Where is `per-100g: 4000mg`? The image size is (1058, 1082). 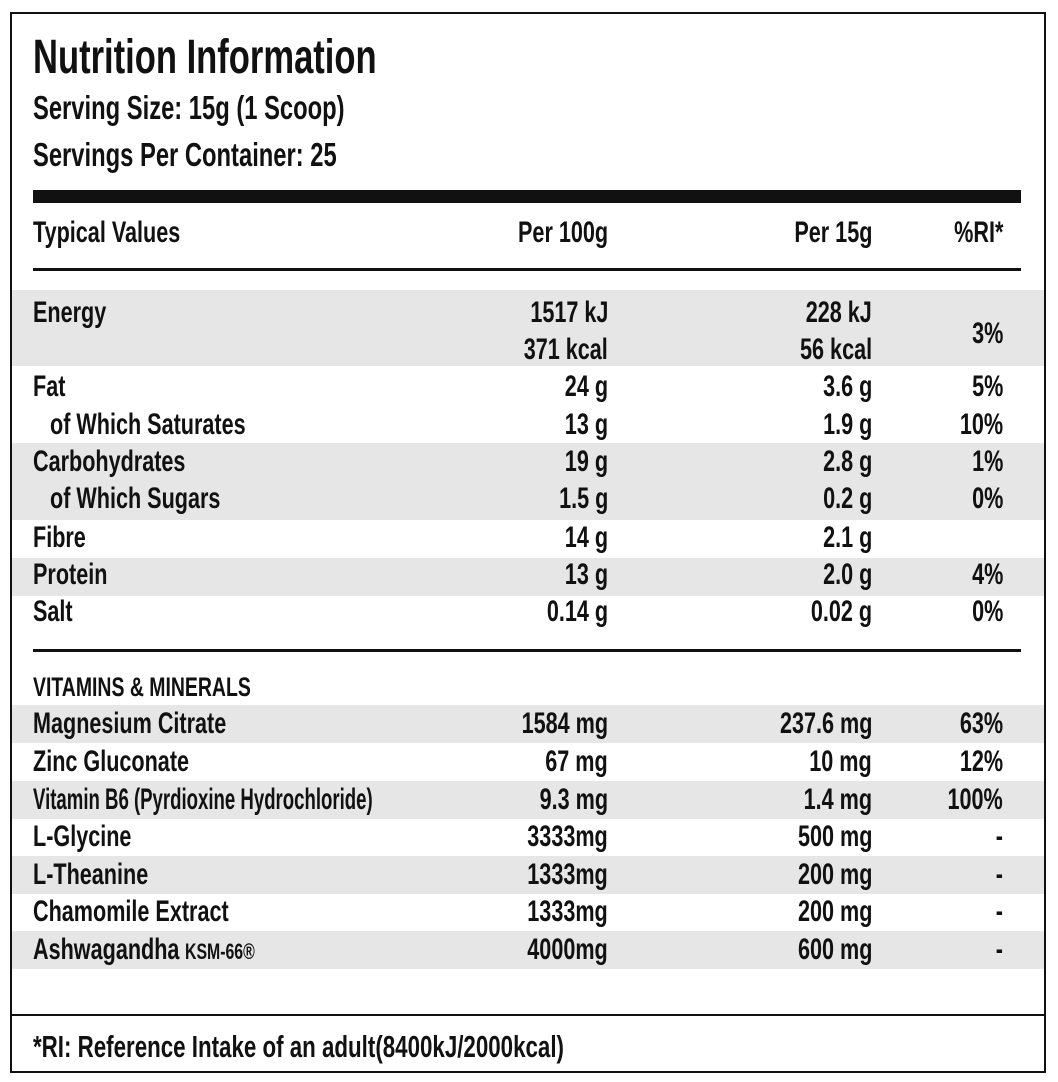 per-100g: 4000mg is located at coordinates (567, 949).